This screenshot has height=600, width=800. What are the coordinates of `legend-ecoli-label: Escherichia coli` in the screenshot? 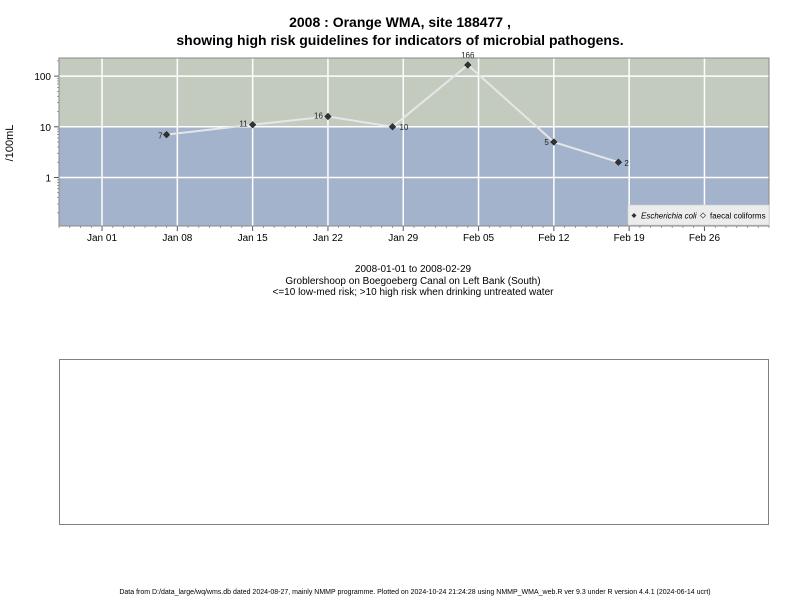 It's located at (669, 216).